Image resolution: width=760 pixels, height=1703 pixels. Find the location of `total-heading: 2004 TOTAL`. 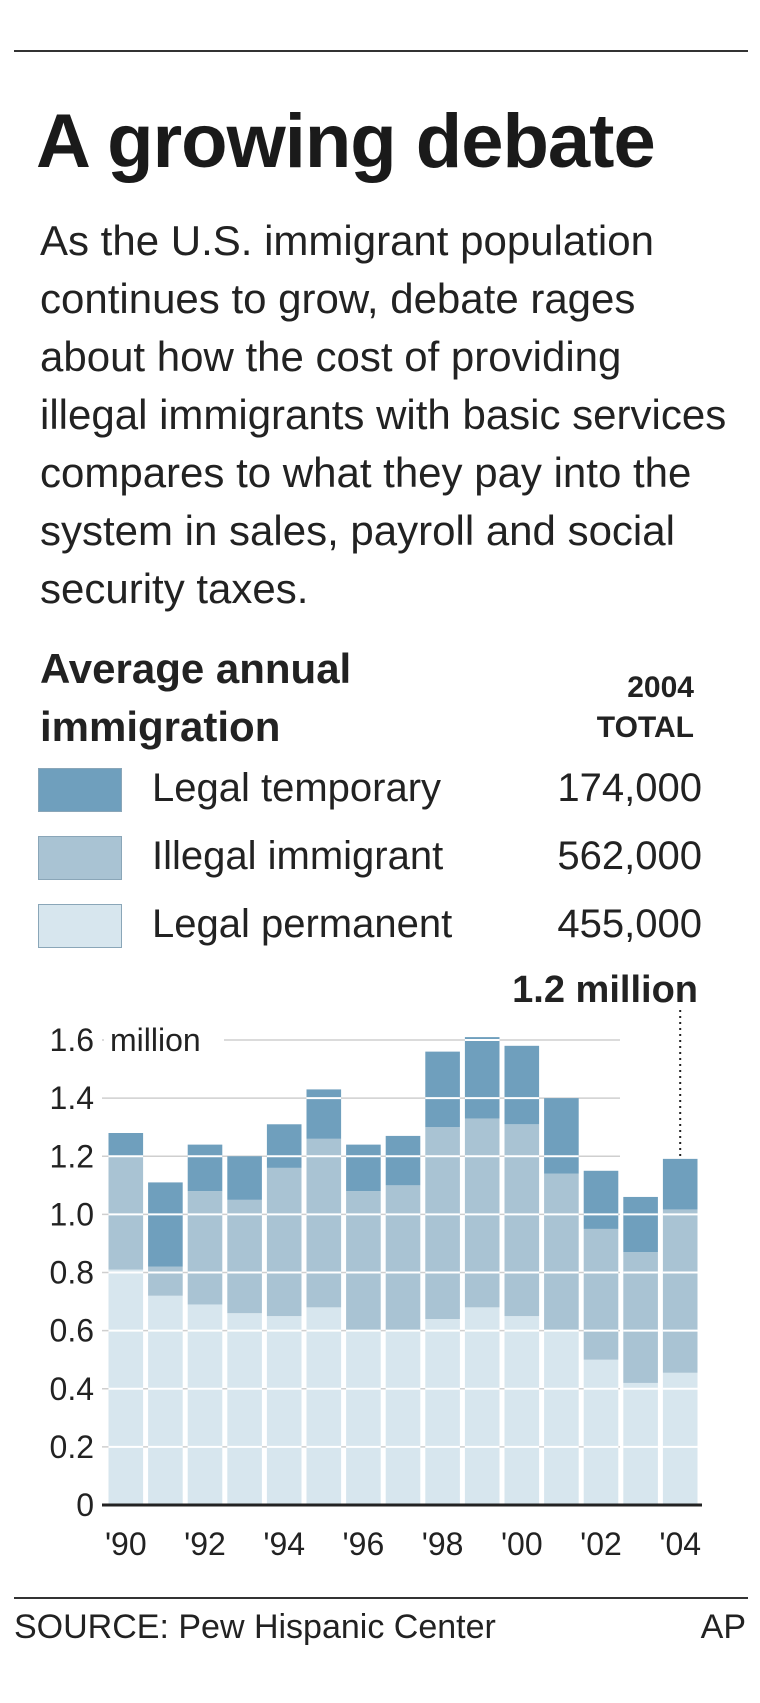

total-heading: 2004 TOTAL is located at coordinates (645, 708).